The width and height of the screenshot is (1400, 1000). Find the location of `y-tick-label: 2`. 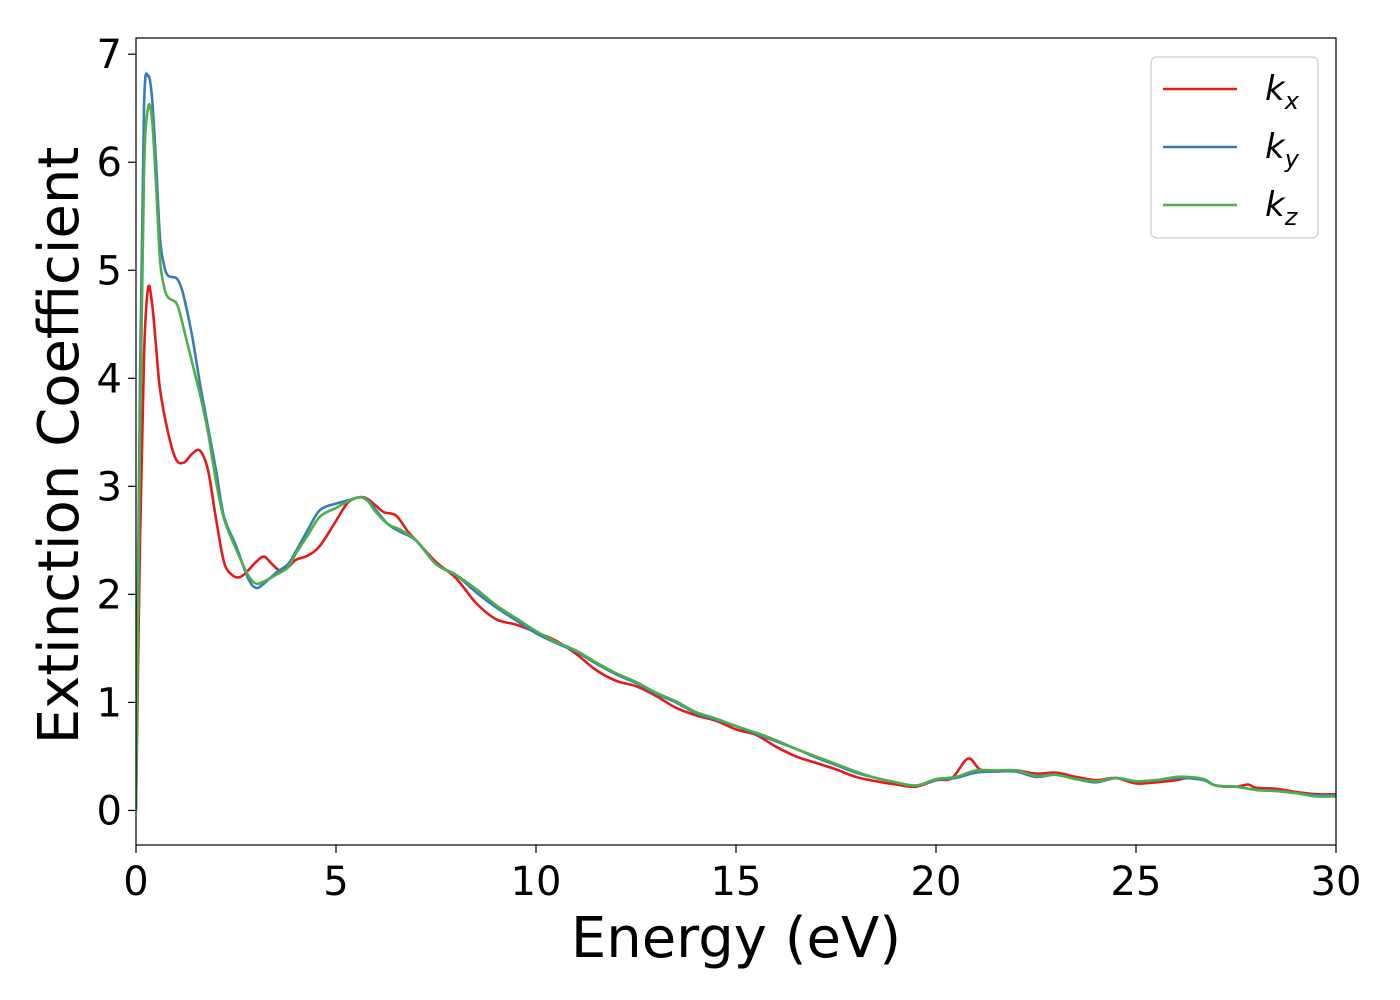

y-tick-label: 2 is located at coordinates (109, 595).